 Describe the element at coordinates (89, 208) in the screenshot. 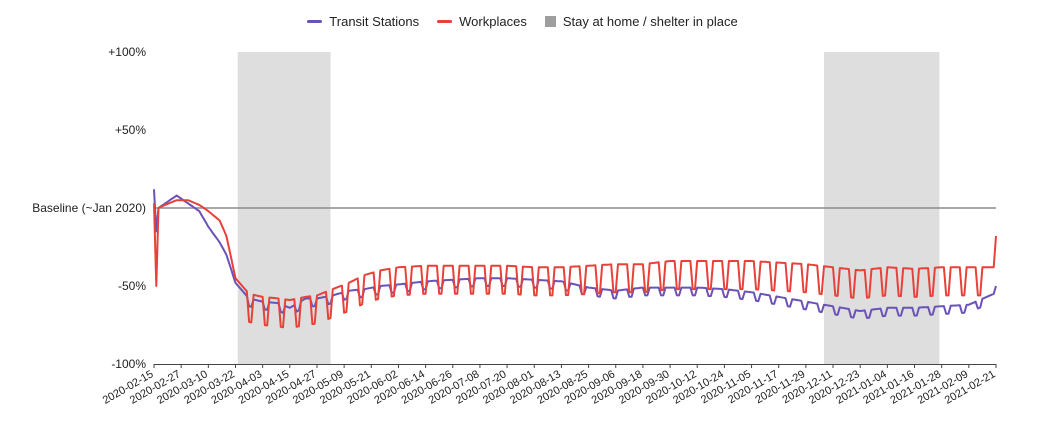

I see `y-tick-label-2: Baseline (~Jan 2020)` at that location.